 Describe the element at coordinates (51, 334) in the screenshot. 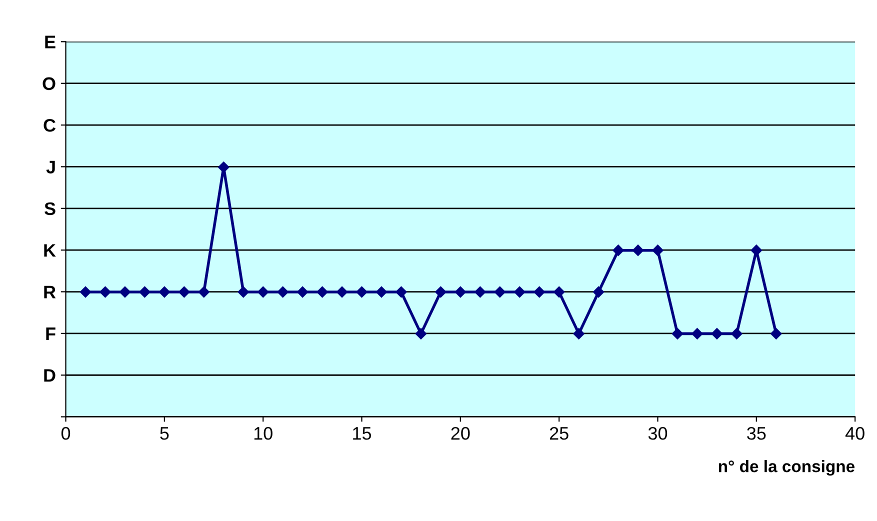

I see `category-label: F` at that location.